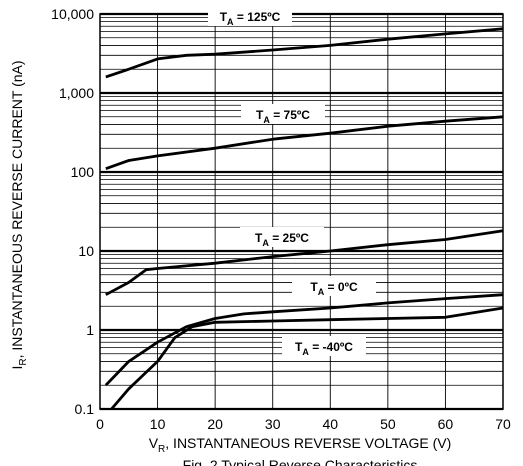 The width and height of the screenshot is (523, 466). Describe the element at coordinates (503, 424) in the screenshot. I see `x-tick-label: 70` at that location.